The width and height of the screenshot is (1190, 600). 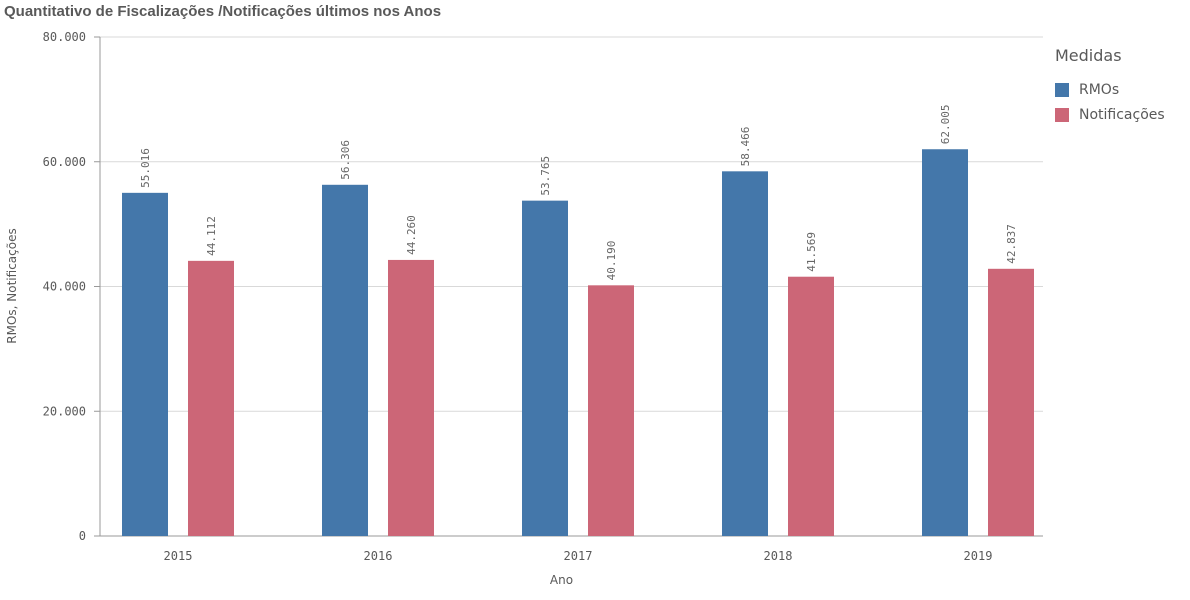 I want to click on x-tick-label: 2015, so click(x=178, y=556).